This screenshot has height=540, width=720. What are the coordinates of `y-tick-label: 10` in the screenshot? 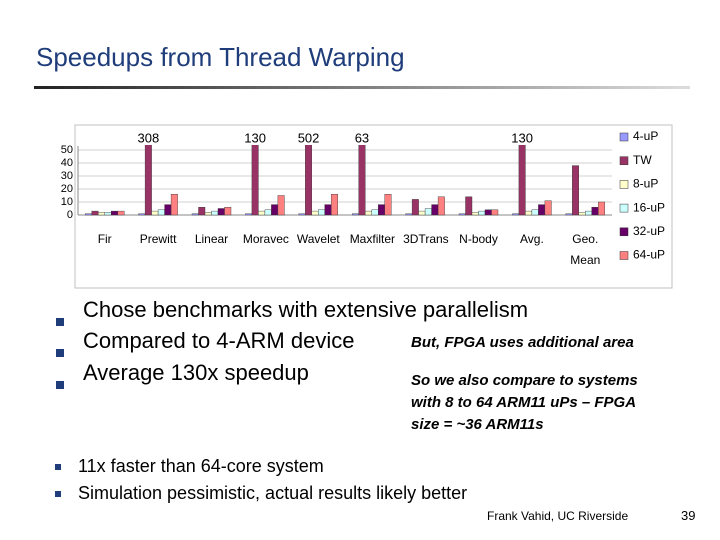 It's located at (67, 202).